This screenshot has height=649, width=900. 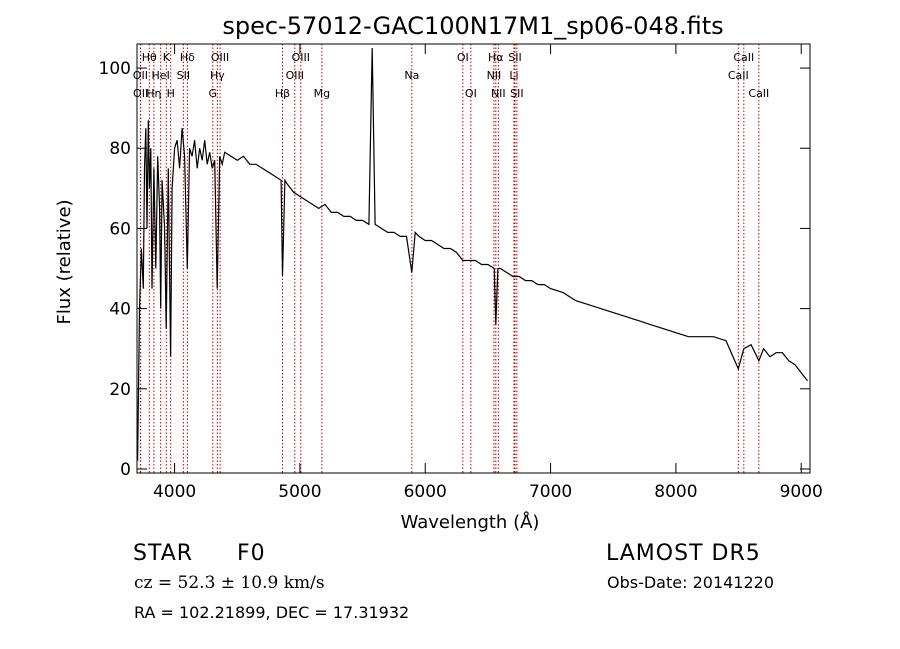 What do you see at coordinates (140, 75) in the screenshot?
I see `line-marker-label: OII` at bounding box center [140, 75].